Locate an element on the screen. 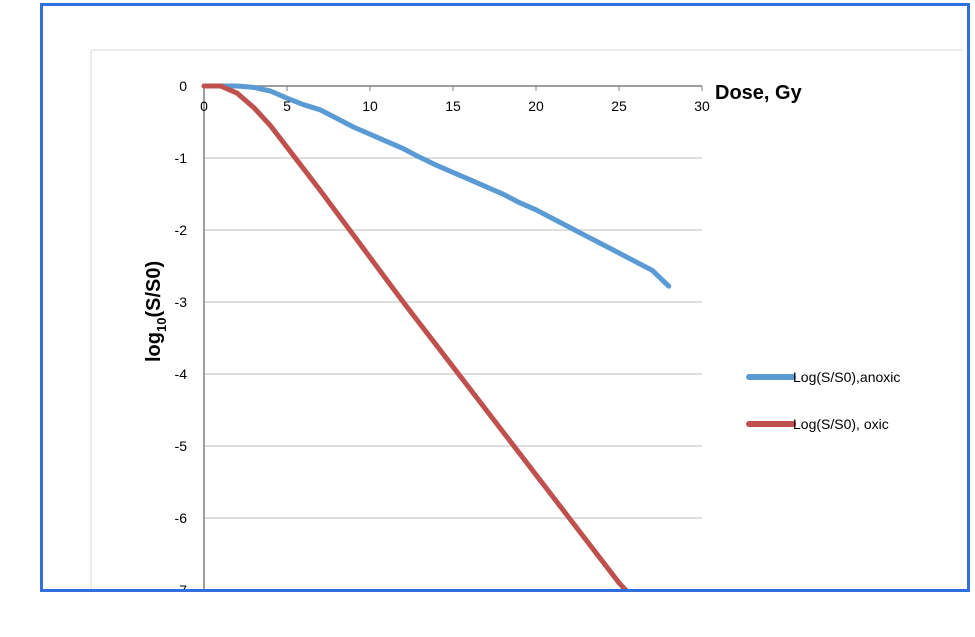 The width and height of the screenshot is (975, 637). x-tick-label-6: 30 is located at coordinates (702, 106).